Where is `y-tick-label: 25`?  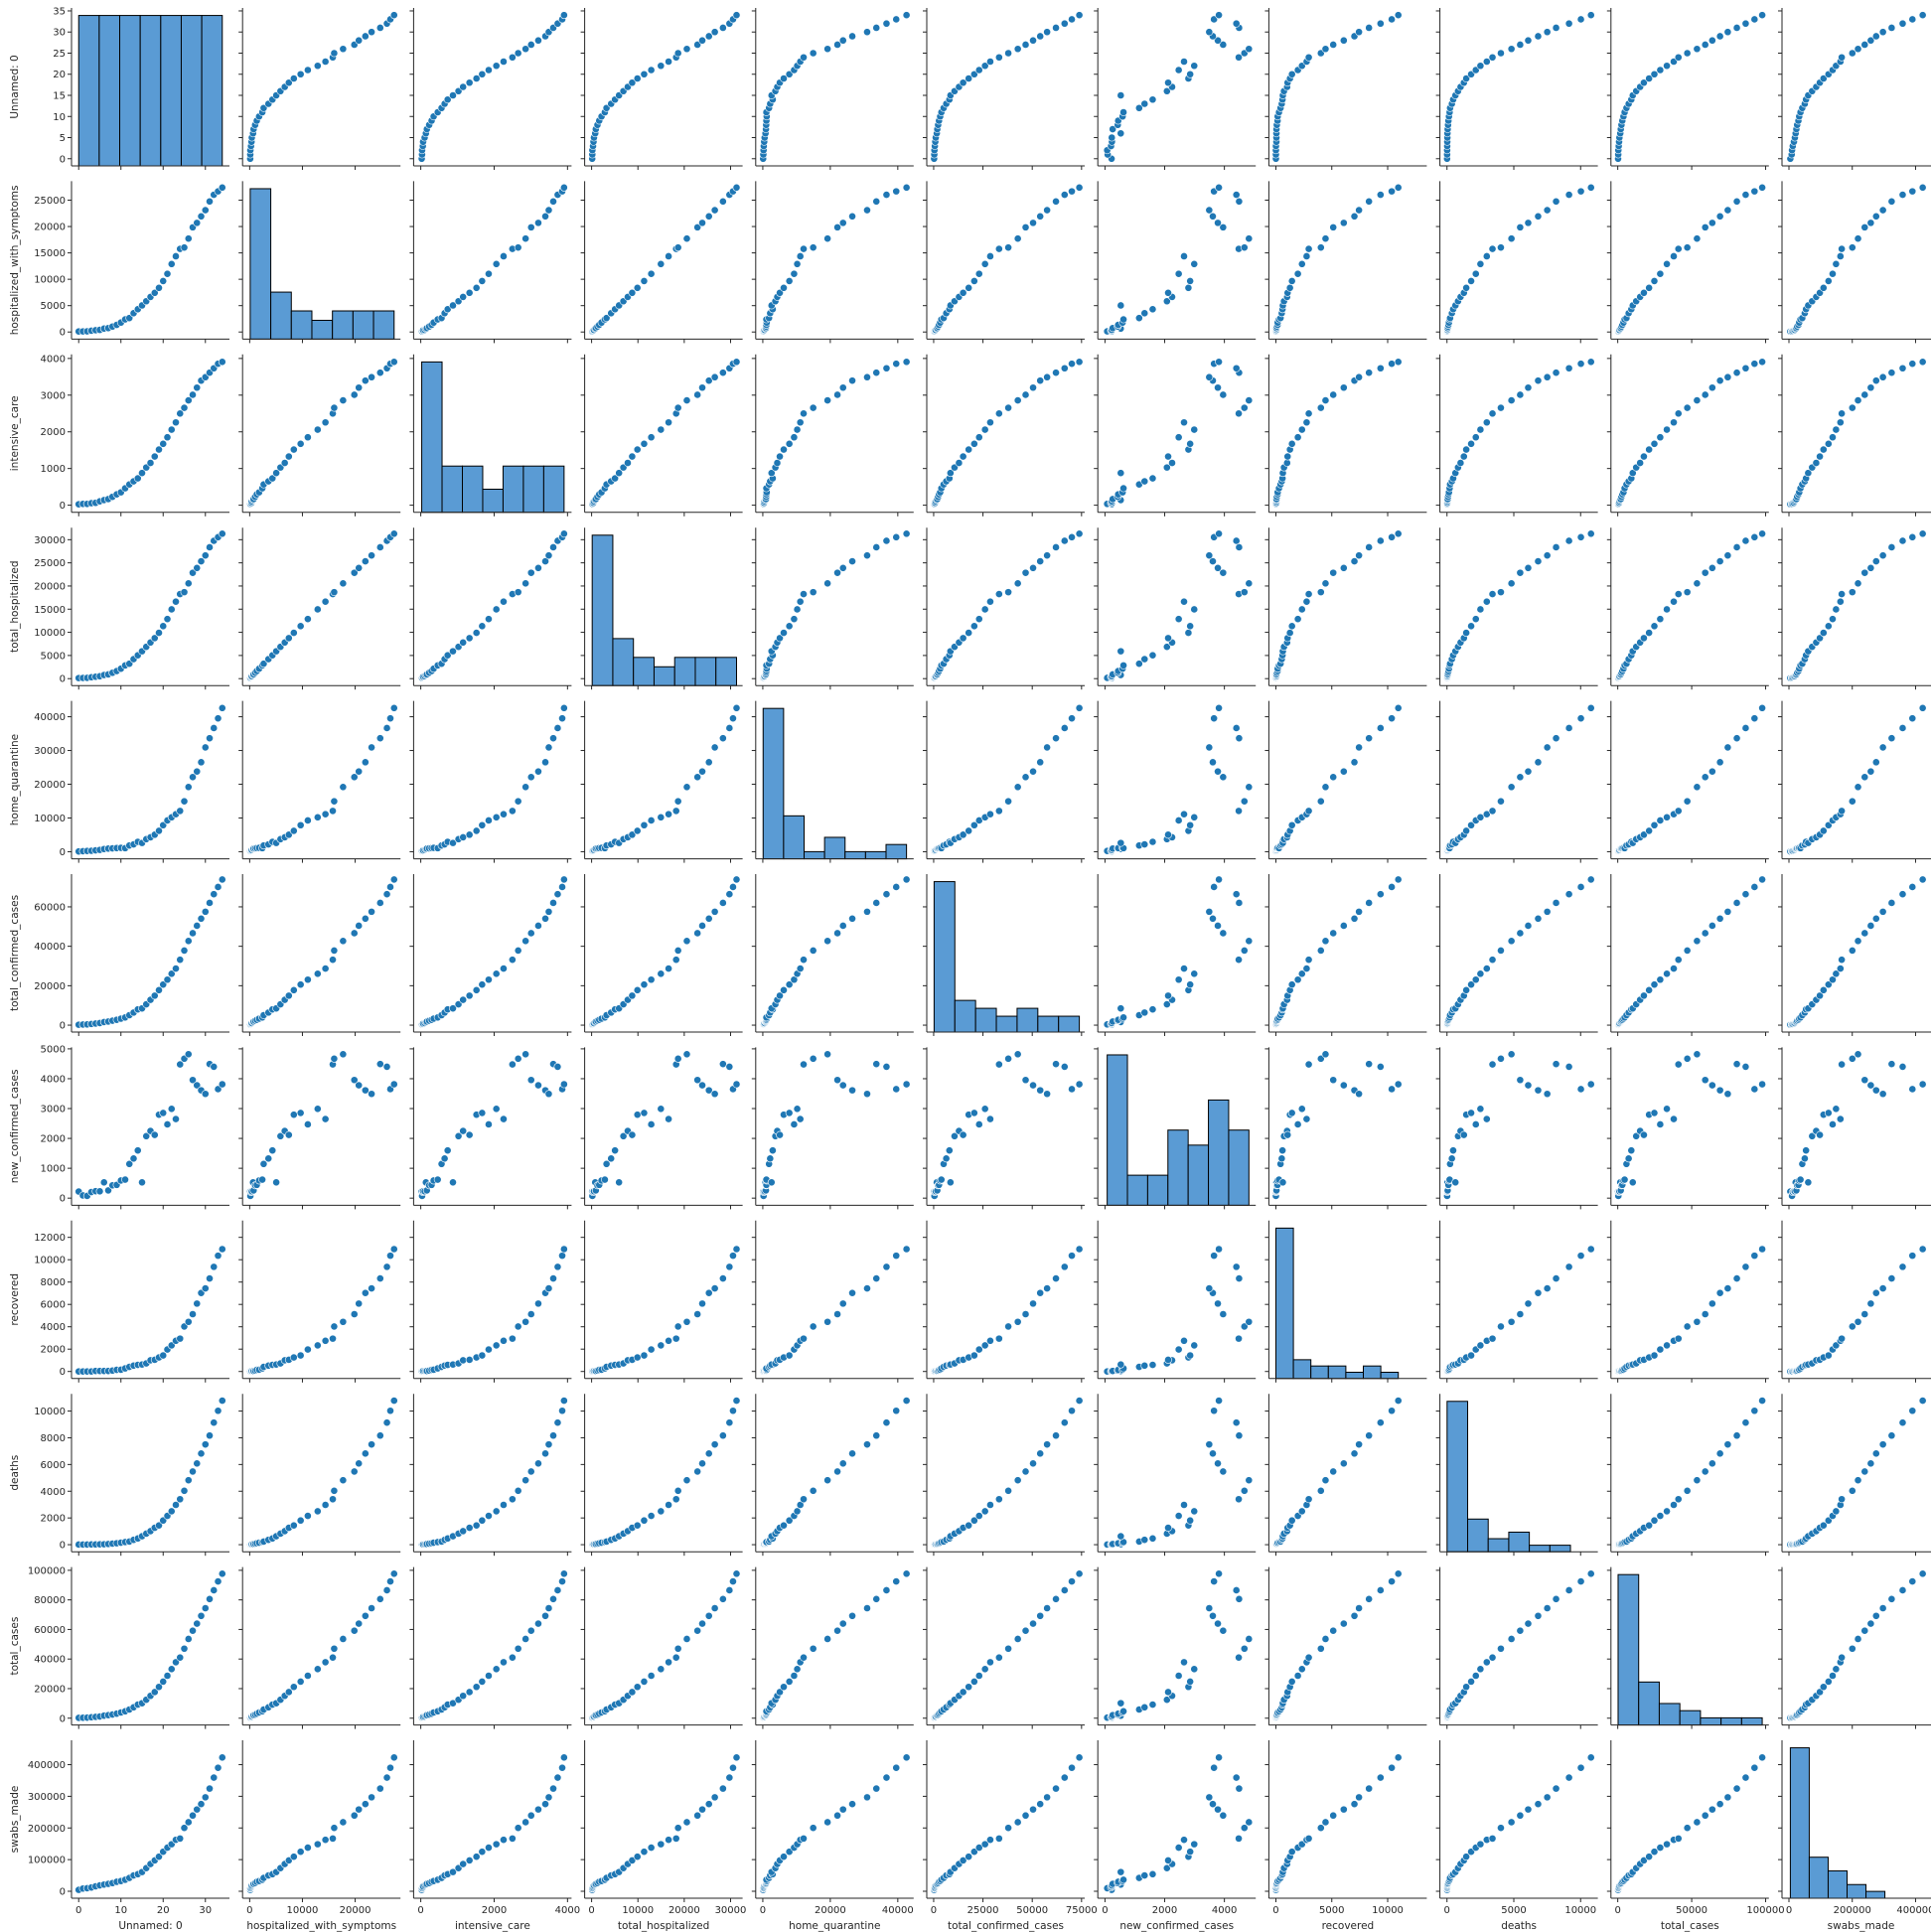
y-tick-label: 25 is located at coordinates (60, 54).